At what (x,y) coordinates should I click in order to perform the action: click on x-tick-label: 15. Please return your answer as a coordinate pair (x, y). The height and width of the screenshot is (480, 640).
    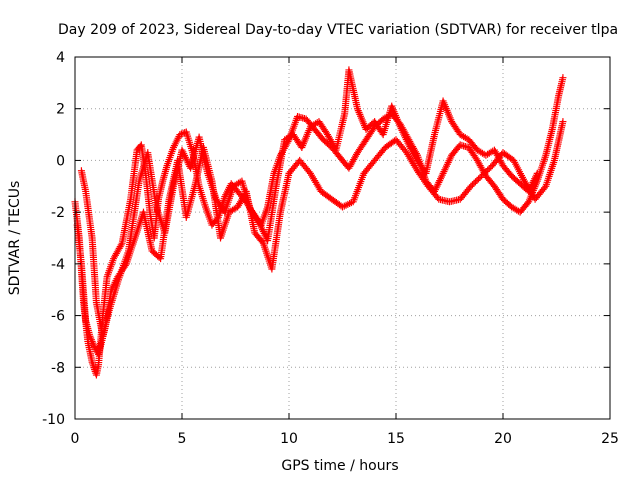
    Looking at the image, I should click on (396, 439).